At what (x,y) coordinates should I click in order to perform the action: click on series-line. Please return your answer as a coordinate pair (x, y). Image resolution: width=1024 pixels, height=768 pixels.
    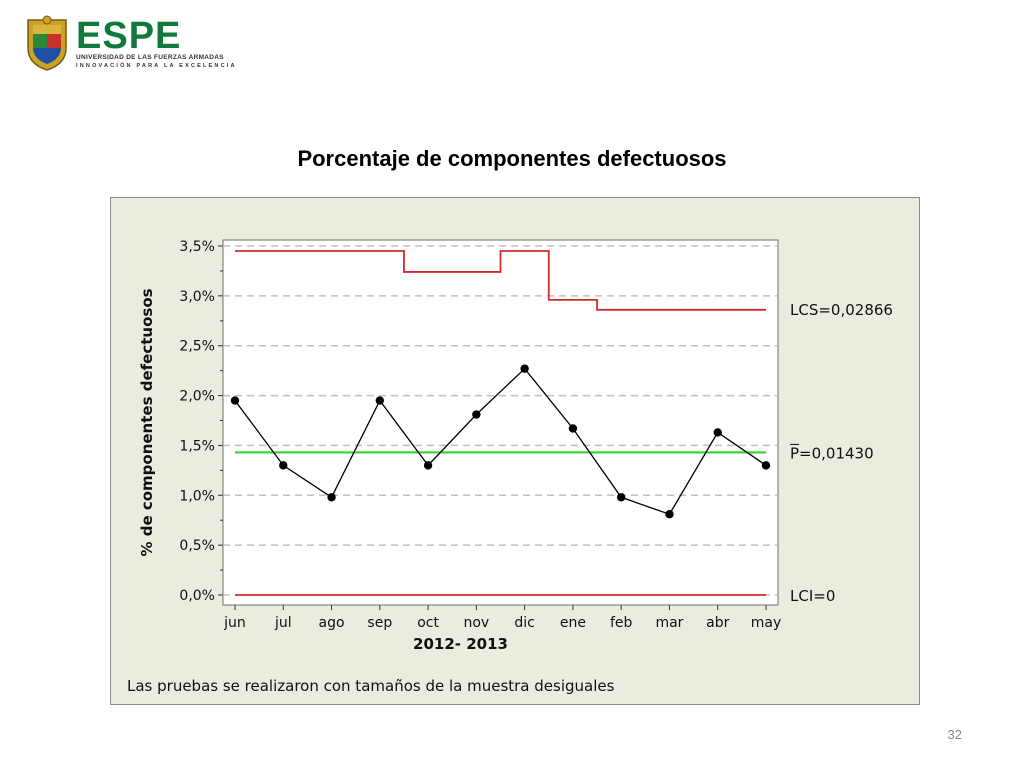
    Looking at the image, I should click on (500, 441).